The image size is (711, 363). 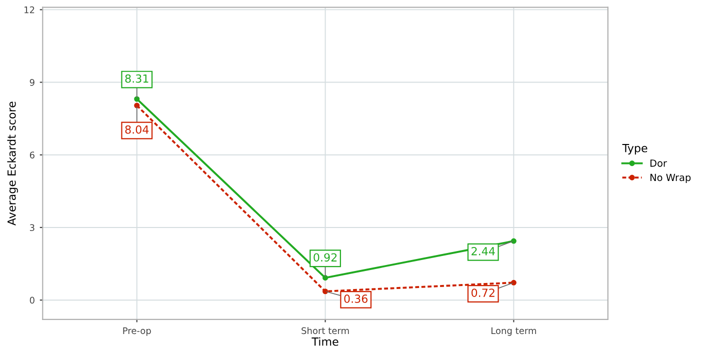 I want to click on legend-label: Dor, so click(x=658, y=163).